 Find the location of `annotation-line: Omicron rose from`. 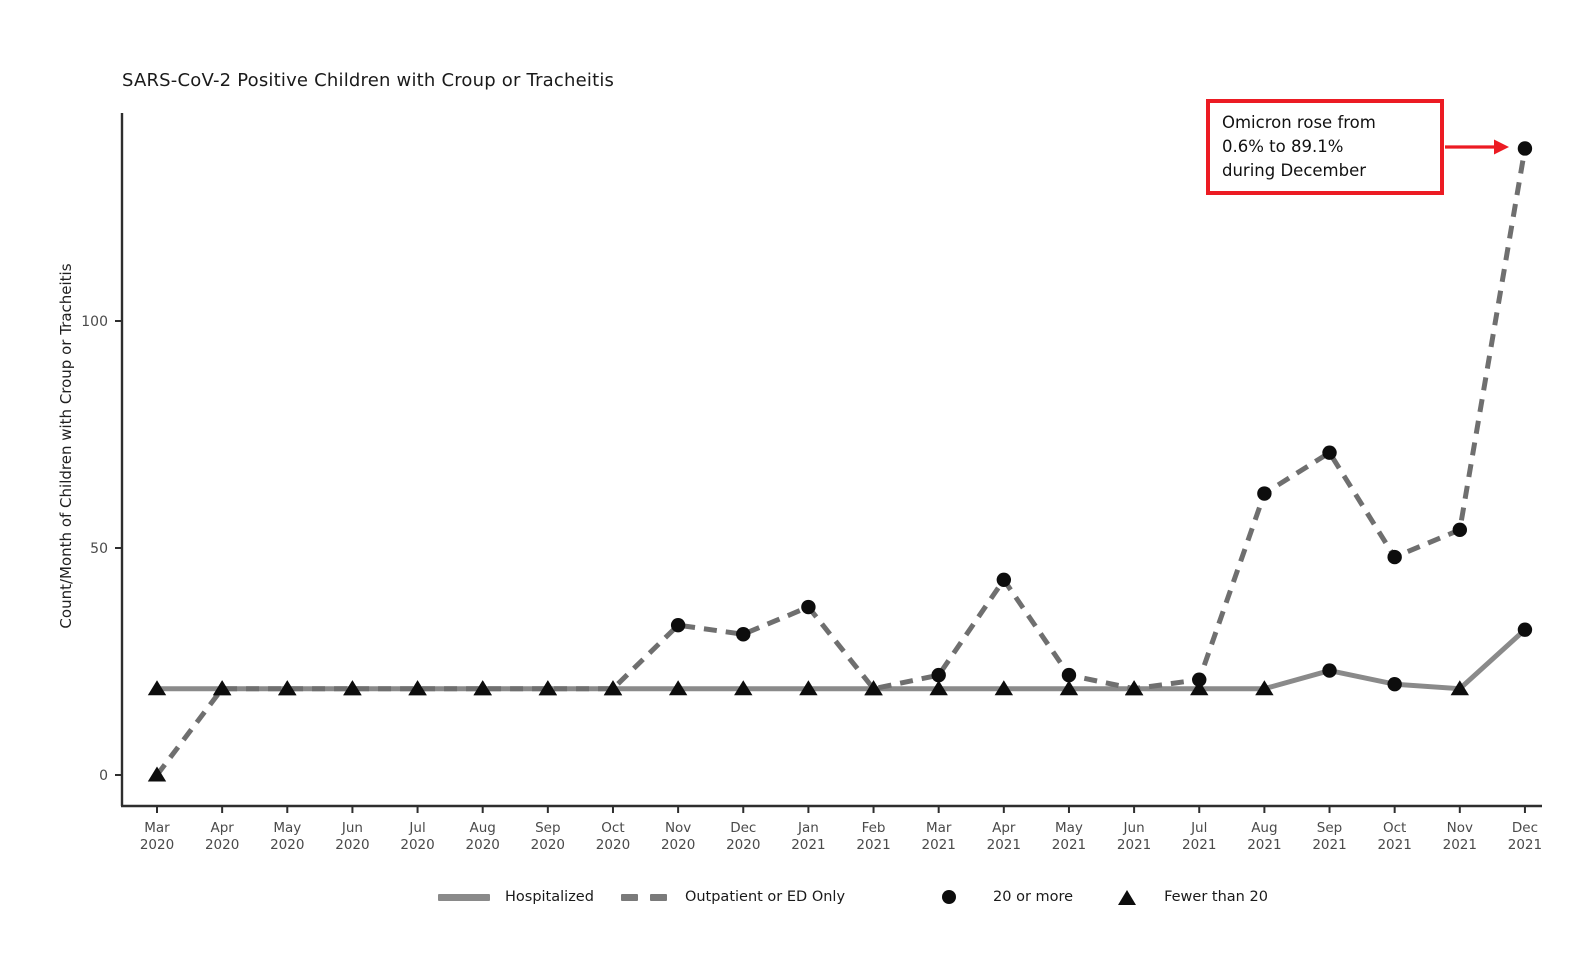

annotation-line: Omicron rose from is located at coordinates (1299, 122).